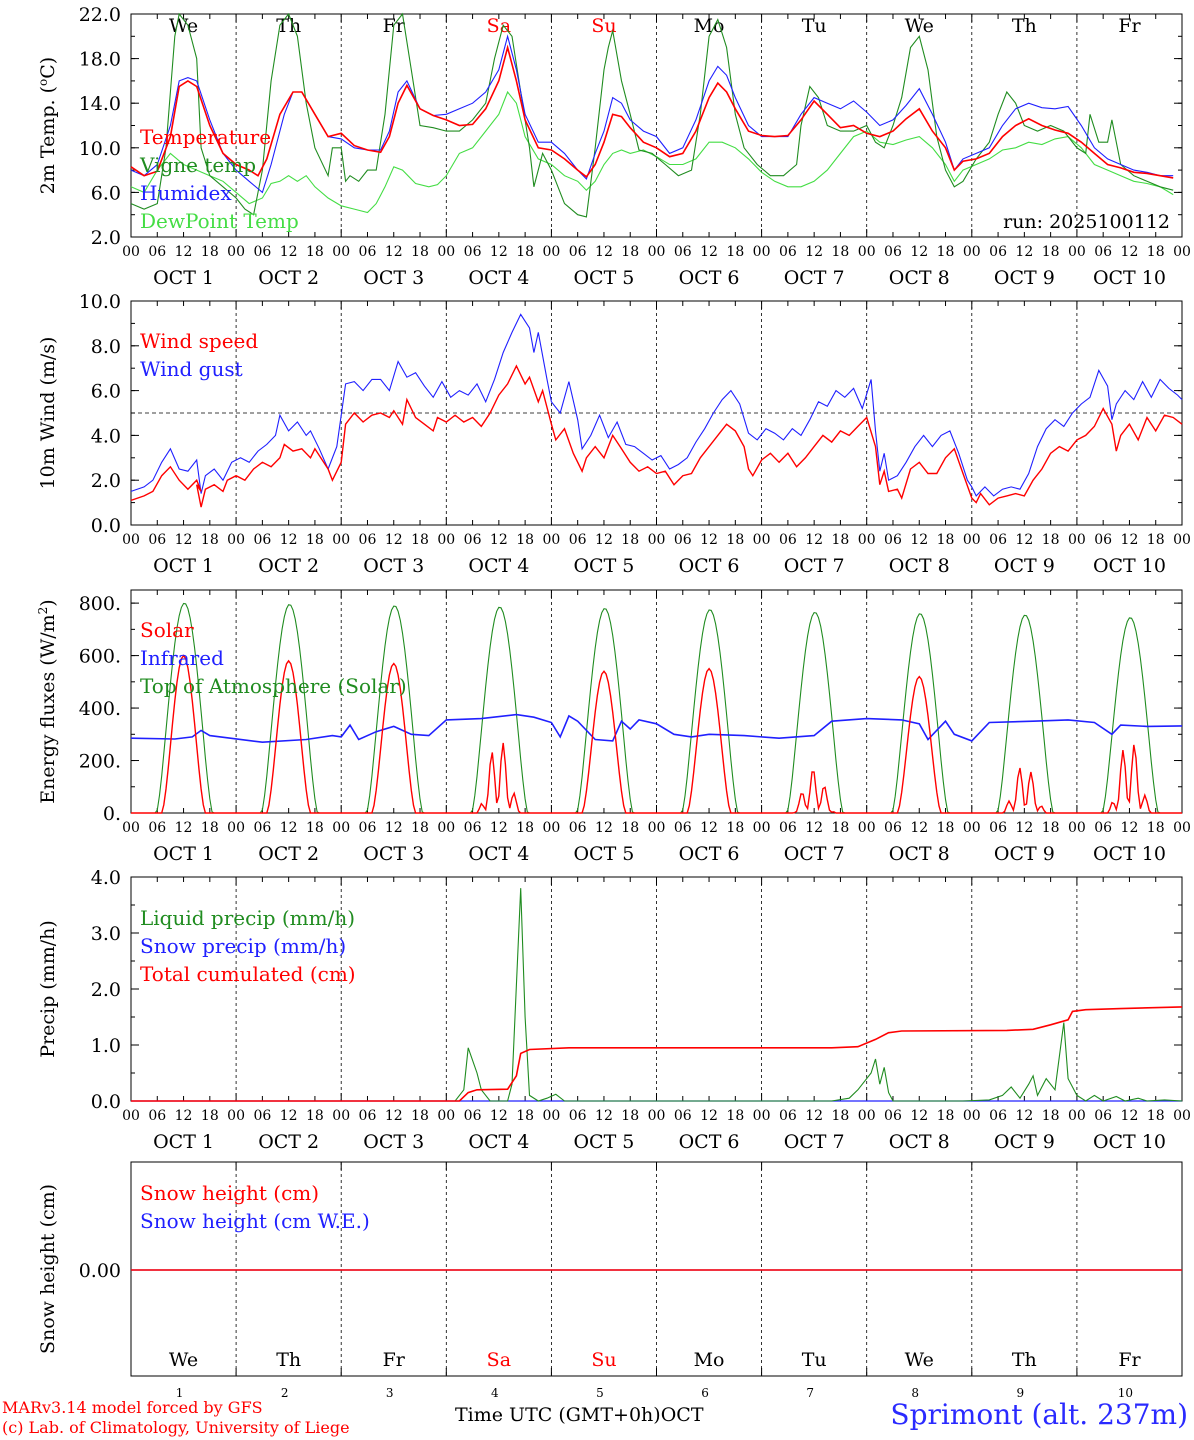 The image size is (1194, 1440). I want to click on y-tick-label: 2.0, so click(106, 238).